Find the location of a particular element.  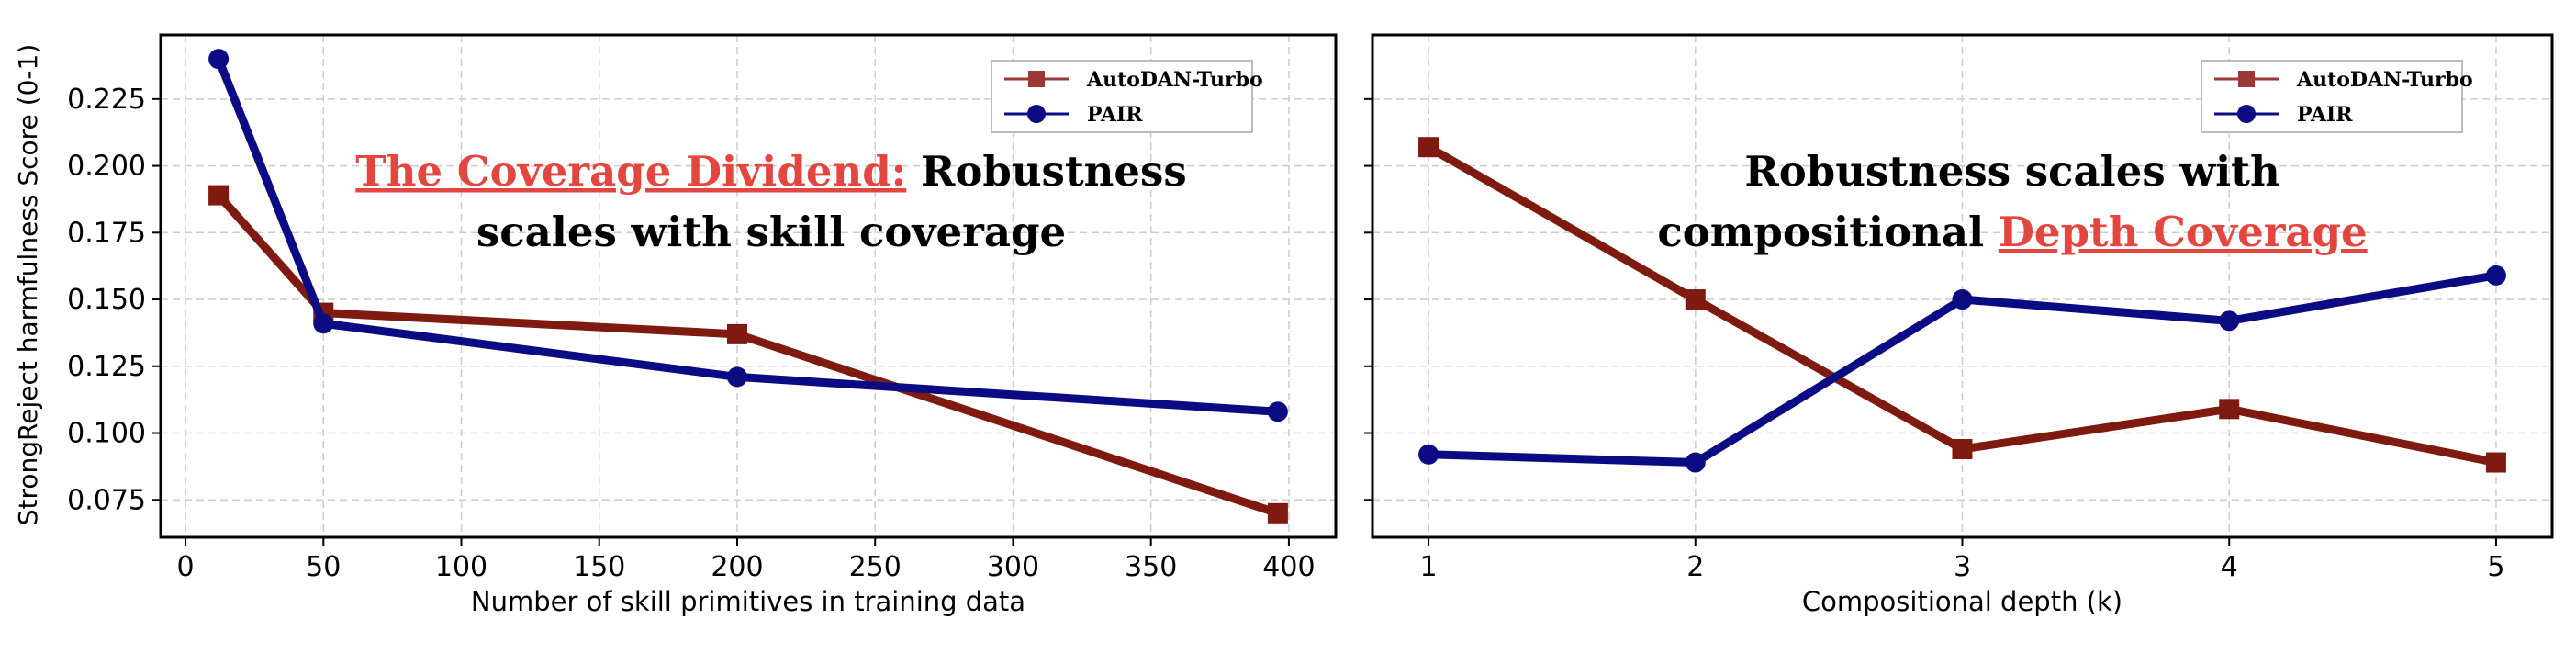

x-tick-label: 3 is located at coordinates (1962, 567).